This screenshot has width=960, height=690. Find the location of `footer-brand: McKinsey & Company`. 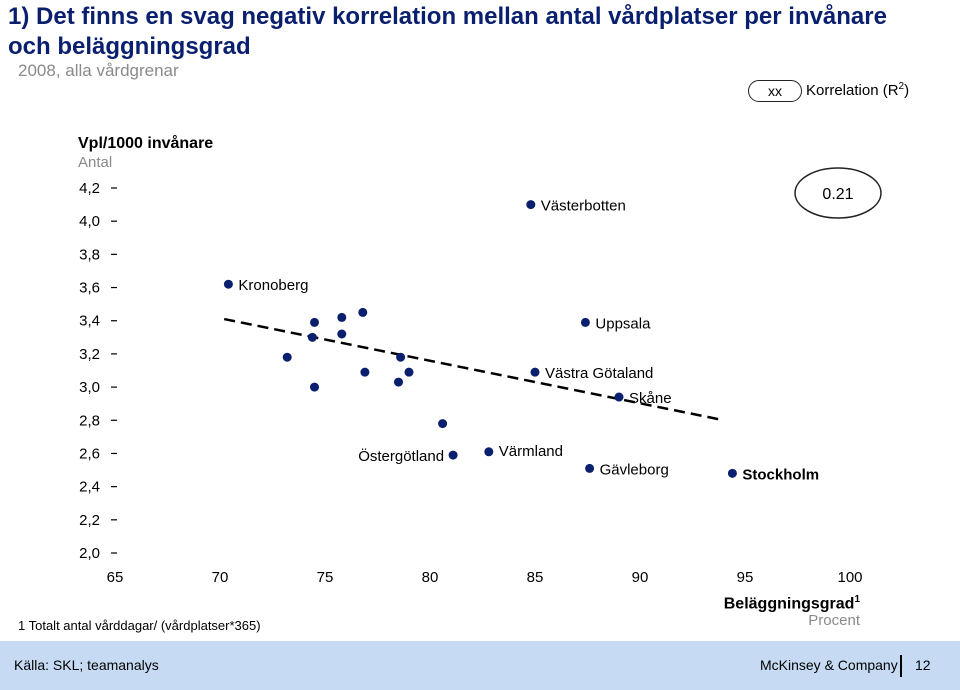

footer-brand: McKinsey & Company is located at coordinates (829, 665).